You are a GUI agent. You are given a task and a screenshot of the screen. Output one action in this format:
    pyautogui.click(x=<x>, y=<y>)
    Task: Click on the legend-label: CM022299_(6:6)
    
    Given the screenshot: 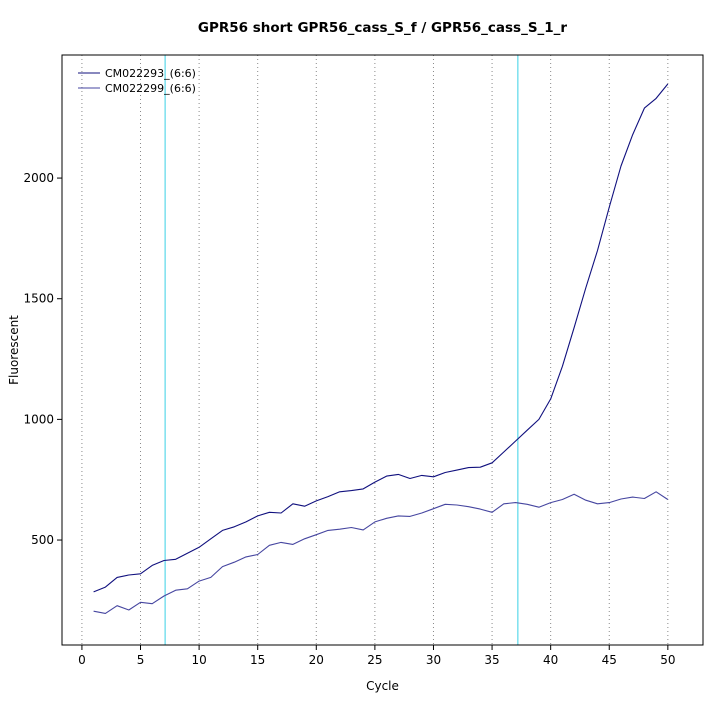 What is the action you would take?
    pyautogui.click(x=150, y=88)
    